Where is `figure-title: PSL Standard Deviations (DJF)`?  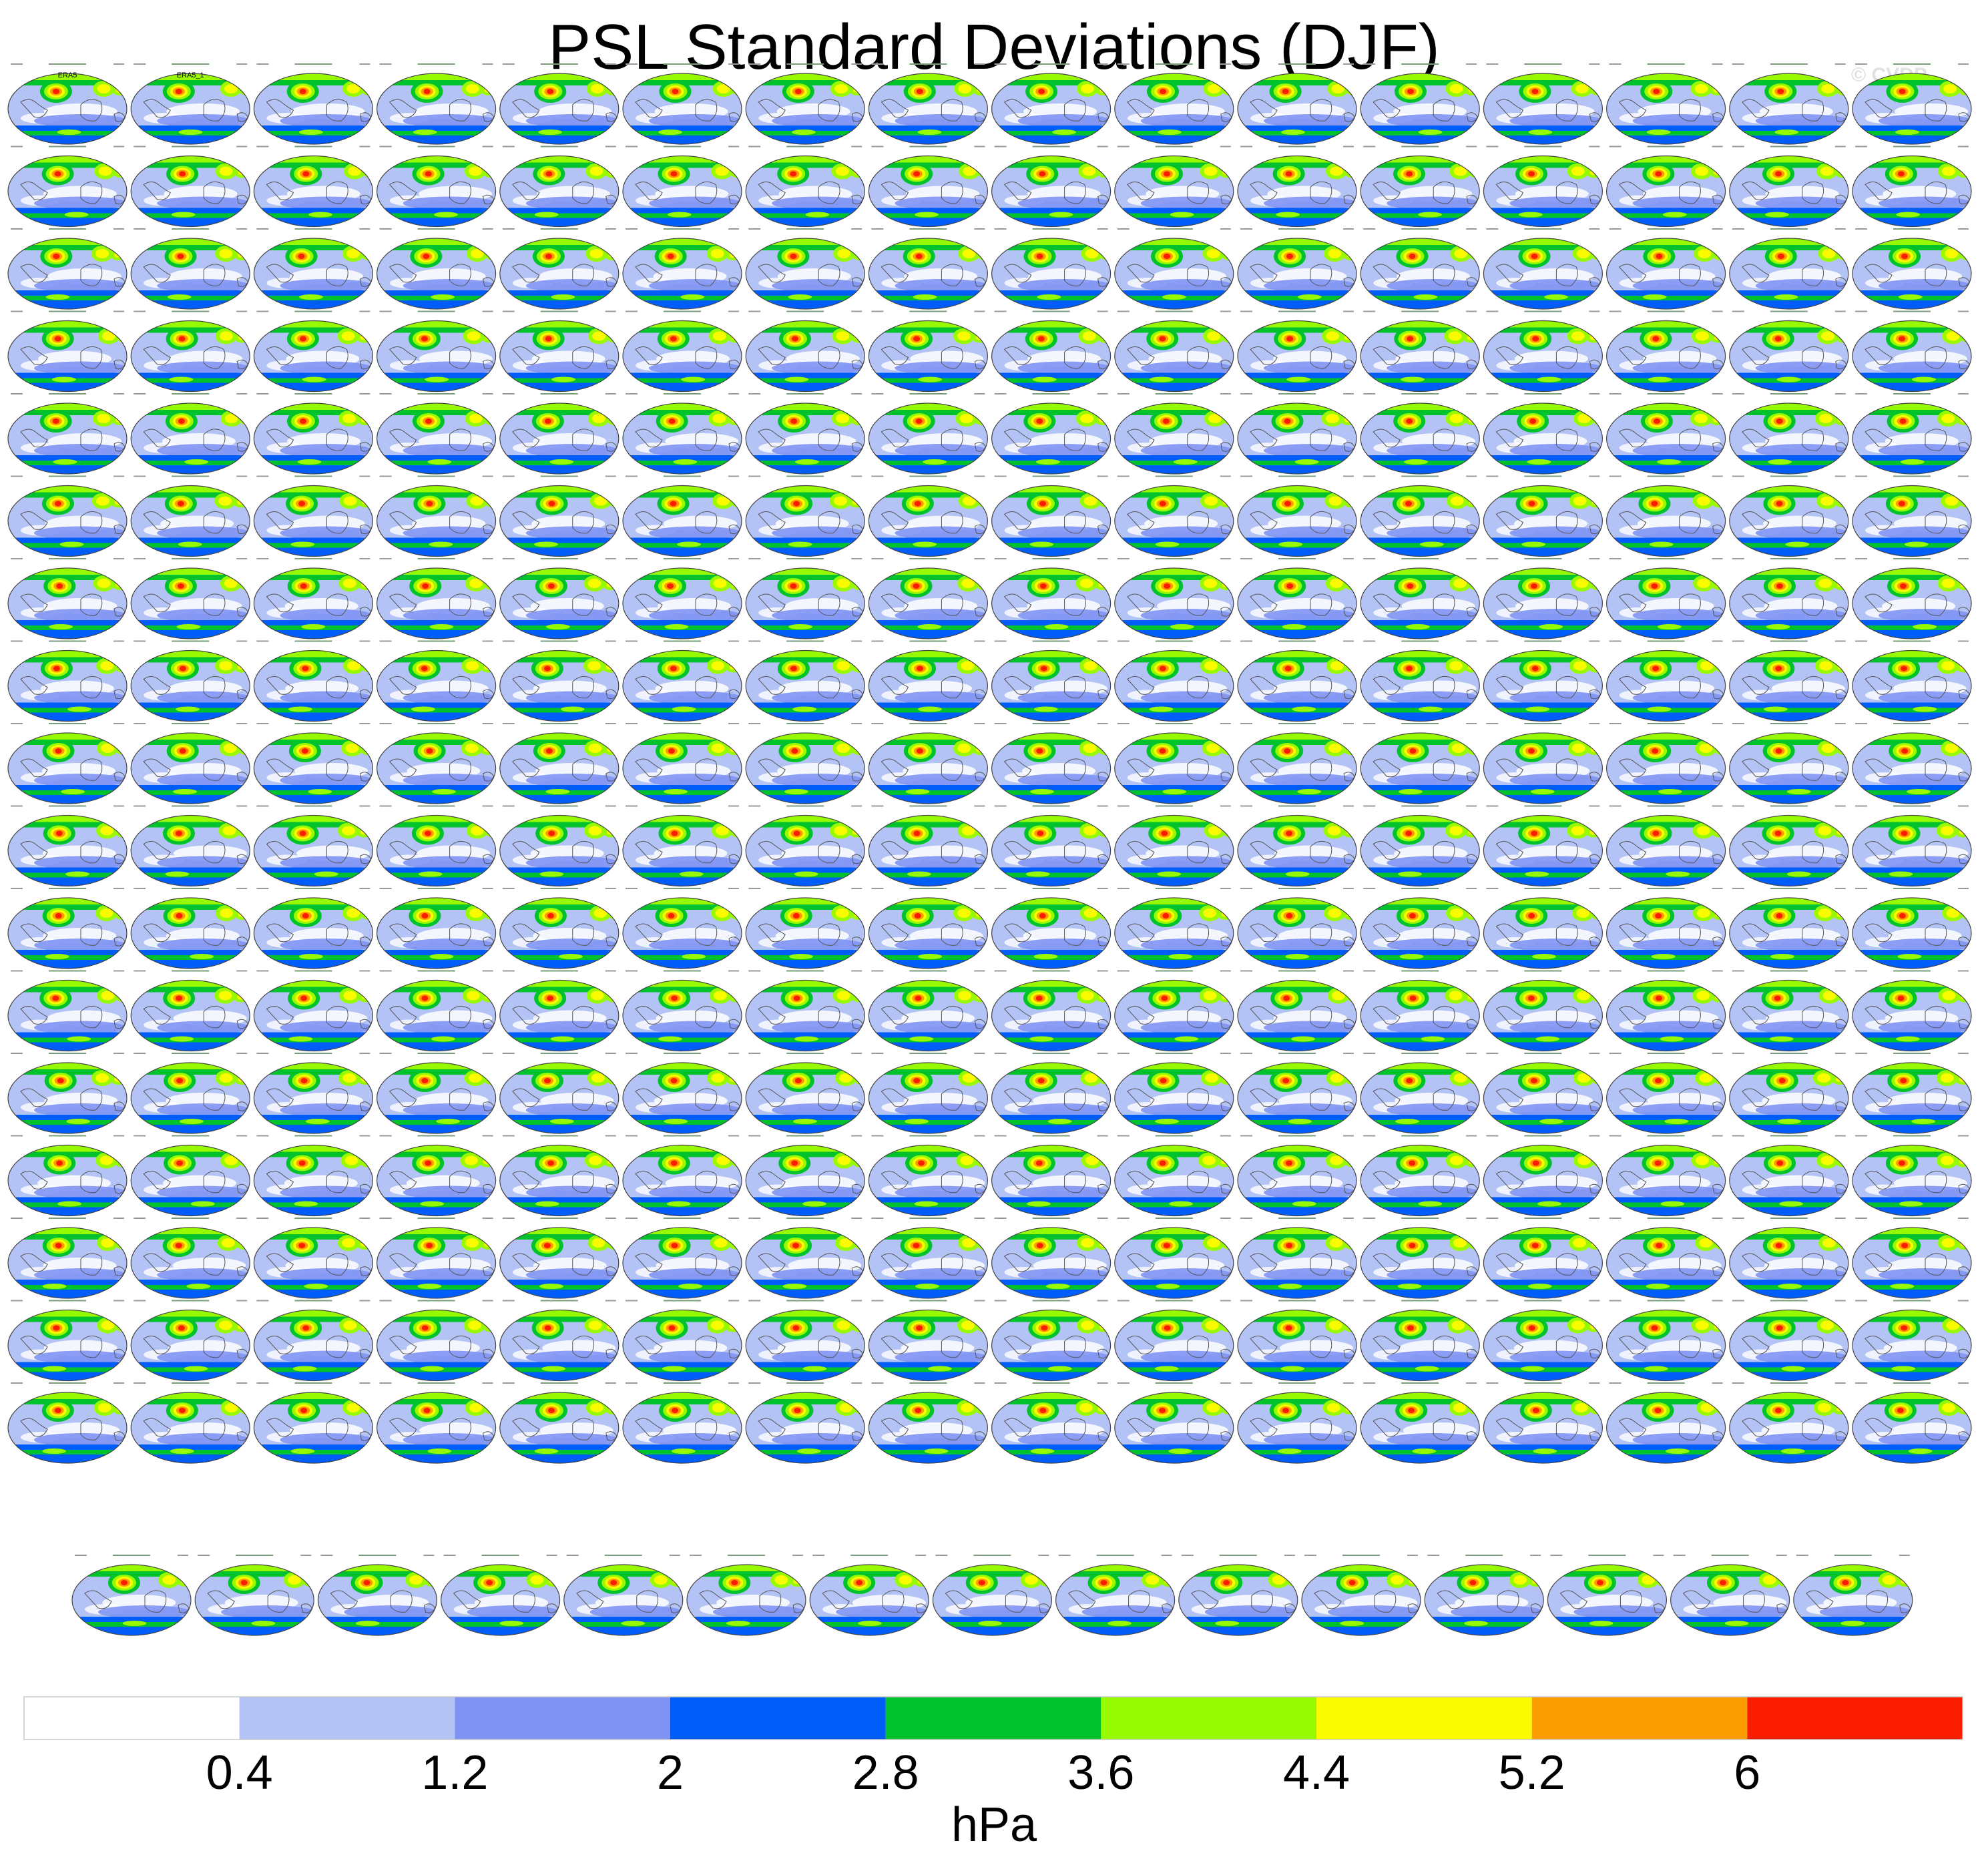 figure-title: PSL Standard Deviations (DJF) is located at coordinates (994, 47).